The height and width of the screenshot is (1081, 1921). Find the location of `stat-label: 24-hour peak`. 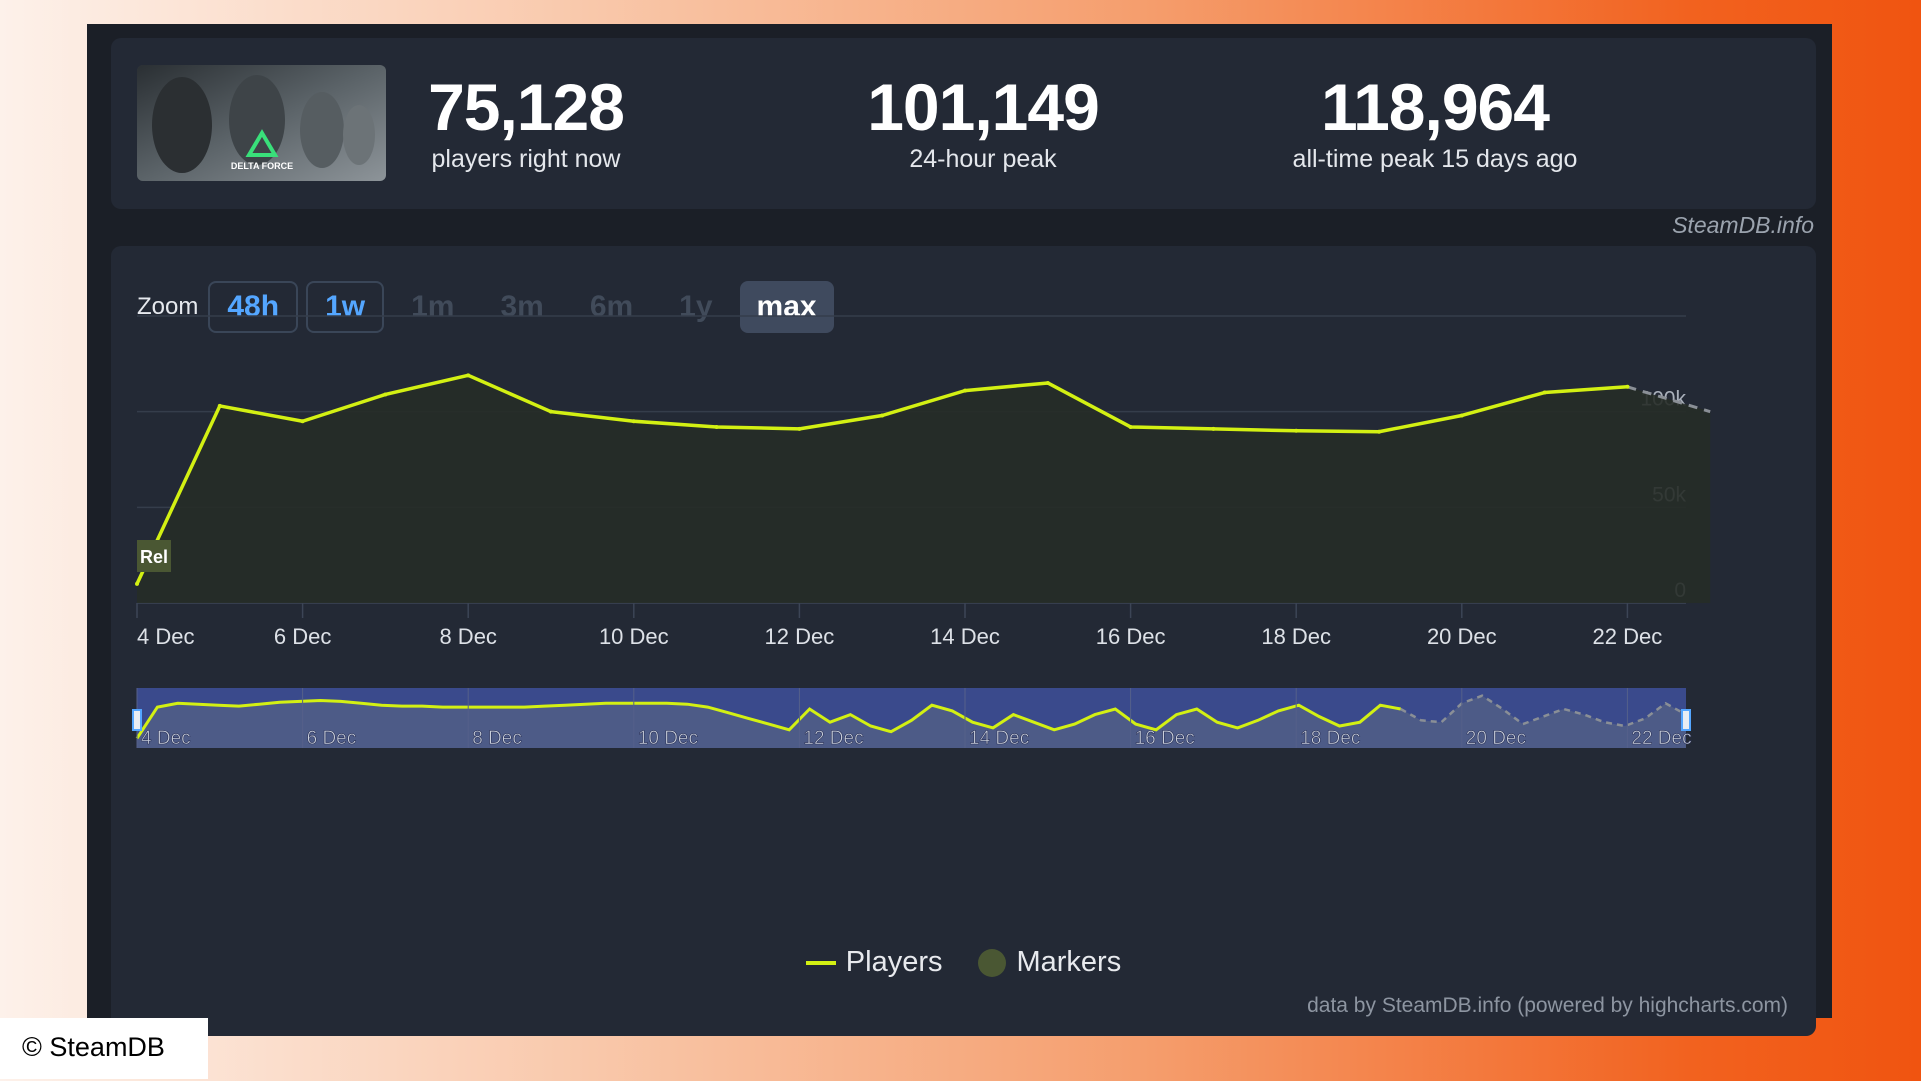

stat-label: 24-hour peak is located at coordinates (983, 159).